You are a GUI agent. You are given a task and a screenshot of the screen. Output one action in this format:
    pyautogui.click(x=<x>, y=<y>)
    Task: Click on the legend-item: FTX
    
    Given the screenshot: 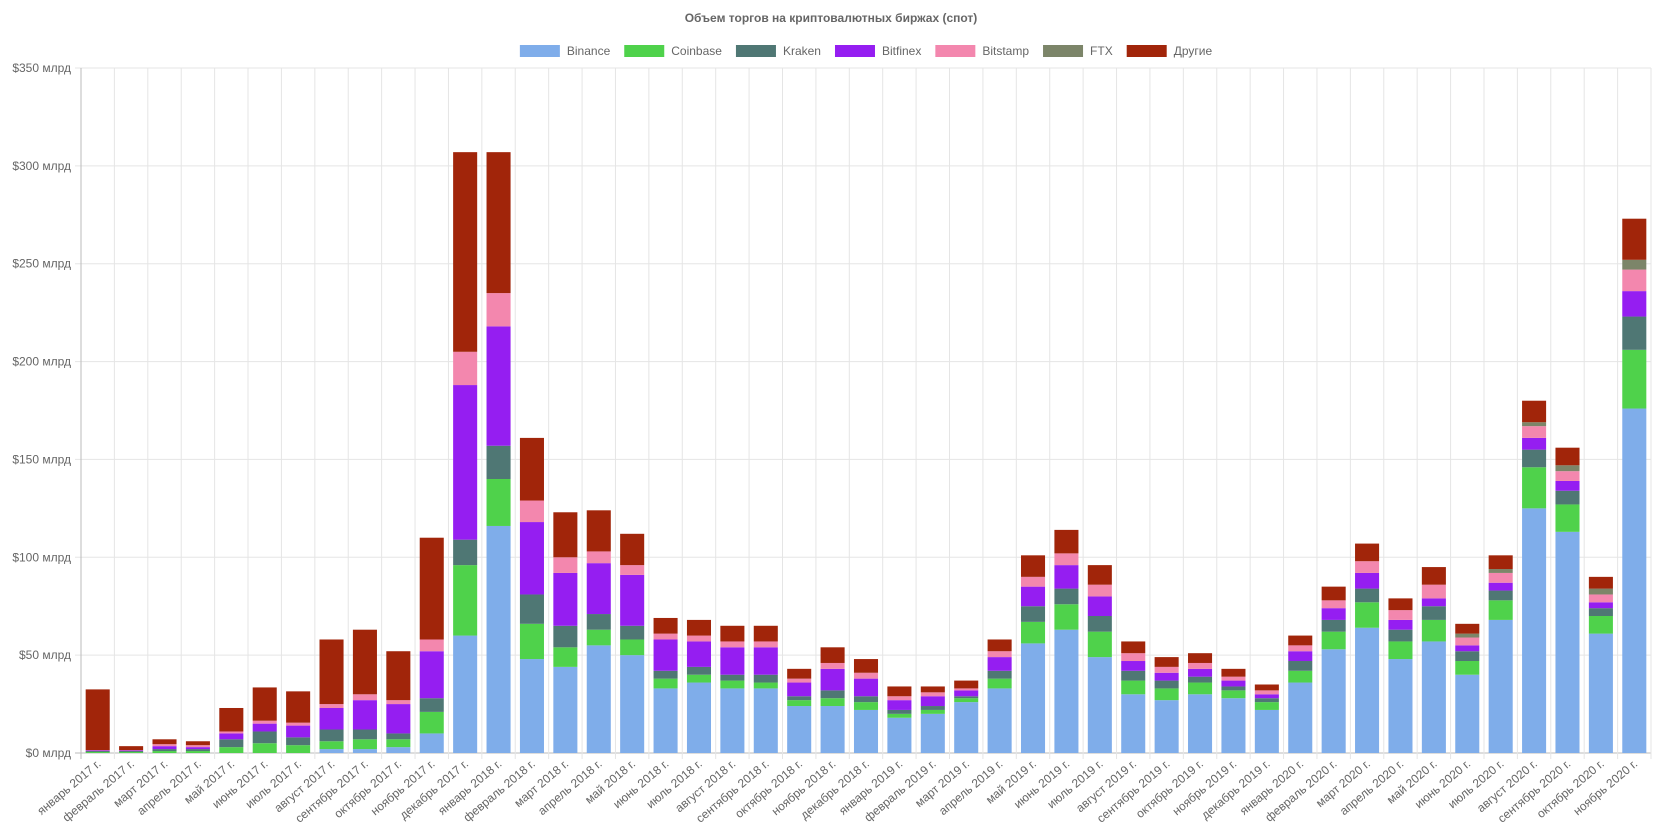 What is the action you would take?
    pyautogui.click(x=1078, y=51)
    